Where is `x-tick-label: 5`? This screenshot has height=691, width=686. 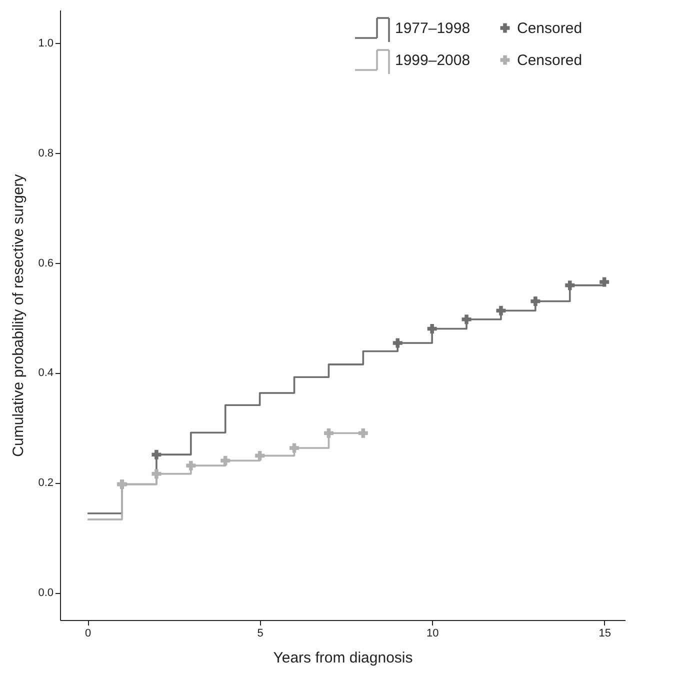 x-tick-label: 5 is located at coordinates (260, 634).